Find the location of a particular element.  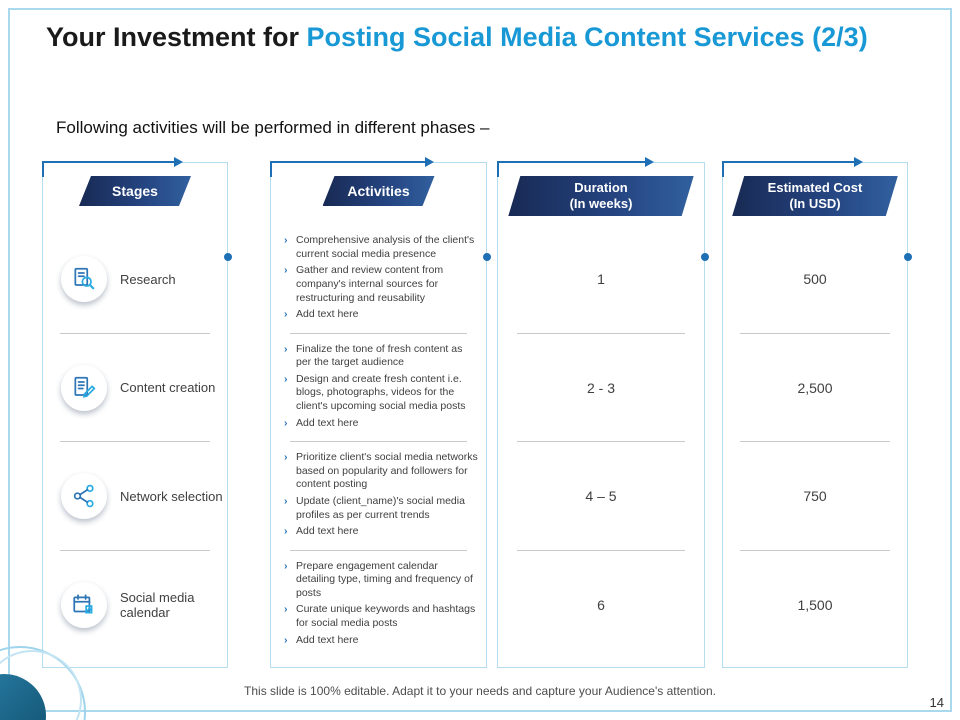

cost-cell: 750 is located at coordinates (815, 496).